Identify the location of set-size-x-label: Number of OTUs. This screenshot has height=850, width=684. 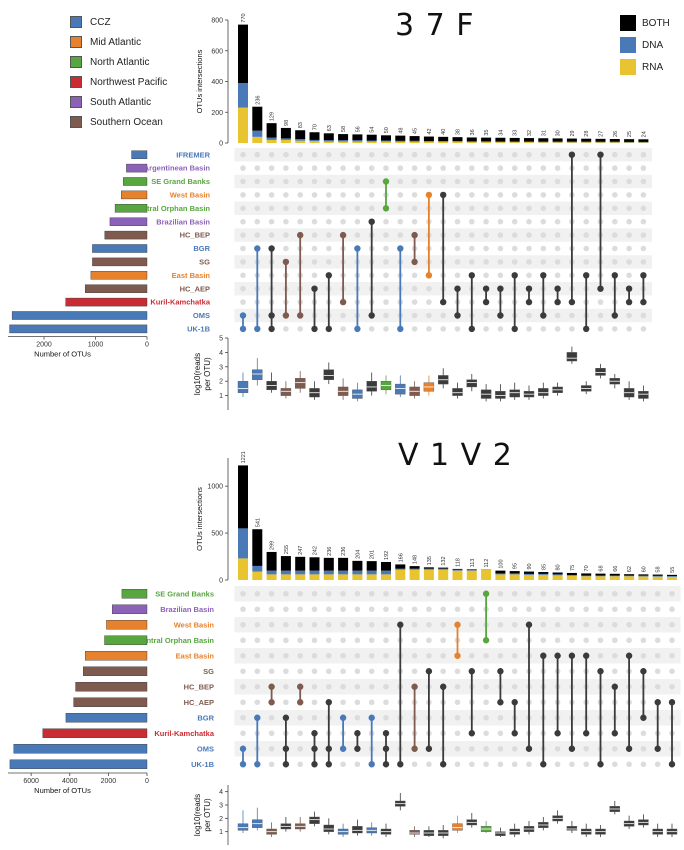
(62, 790).